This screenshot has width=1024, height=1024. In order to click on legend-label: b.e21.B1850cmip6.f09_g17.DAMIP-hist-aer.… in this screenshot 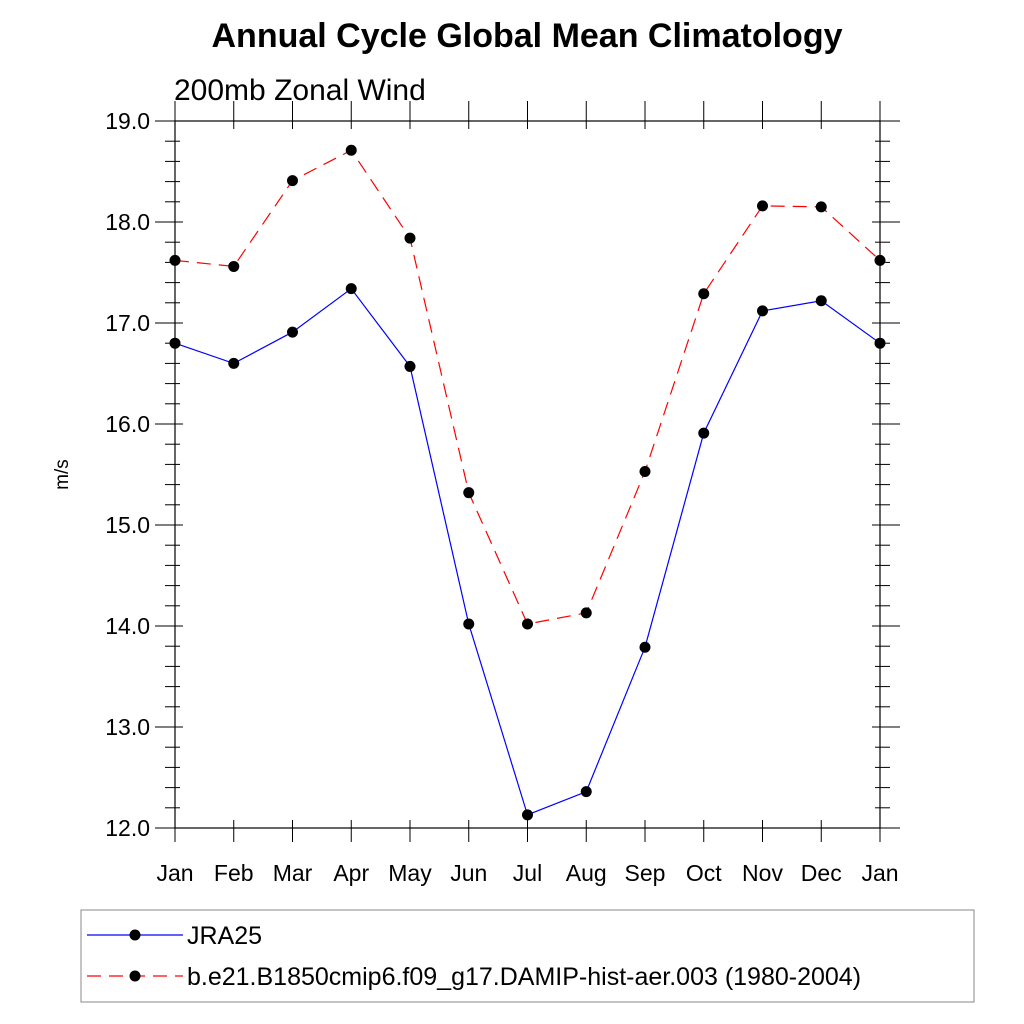, I will do `click(524, 977)`.